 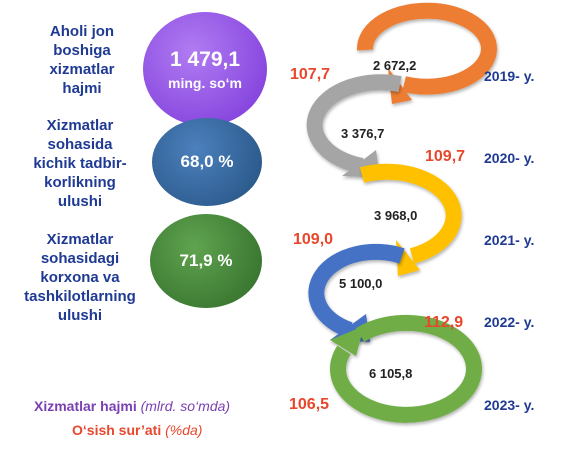 I want to click on indicator-circle-2: 68,0 %, so click(x=207, y=162).